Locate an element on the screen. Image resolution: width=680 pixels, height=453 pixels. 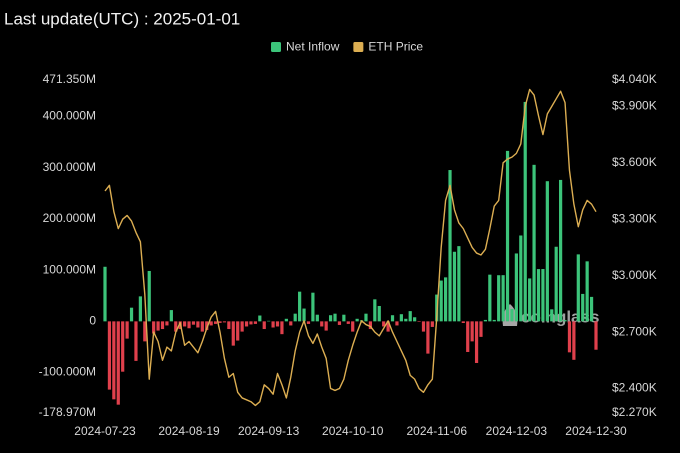
y-tick-label: -100.000M is located at coordinates (67, 372).